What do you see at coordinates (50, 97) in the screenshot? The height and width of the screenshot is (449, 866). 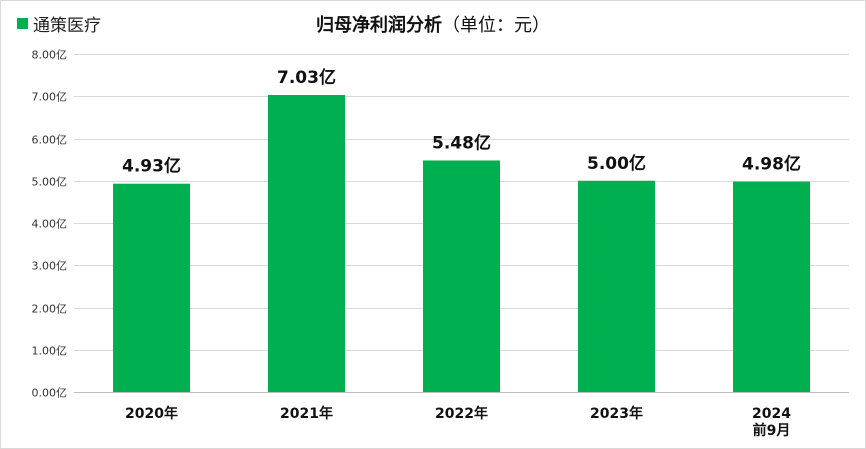 I see `y-tick-label: 7.00亿` at bounding box center [50, 97].